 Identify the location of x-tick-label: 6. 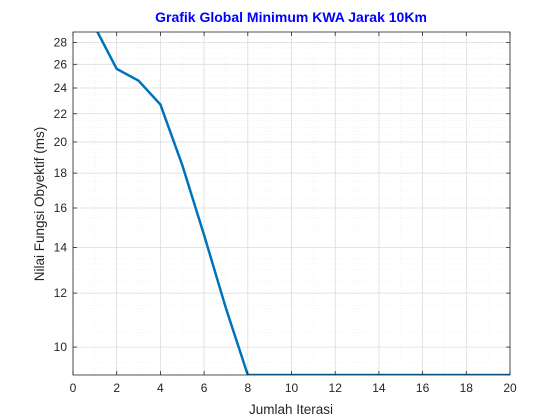
(204, 388).